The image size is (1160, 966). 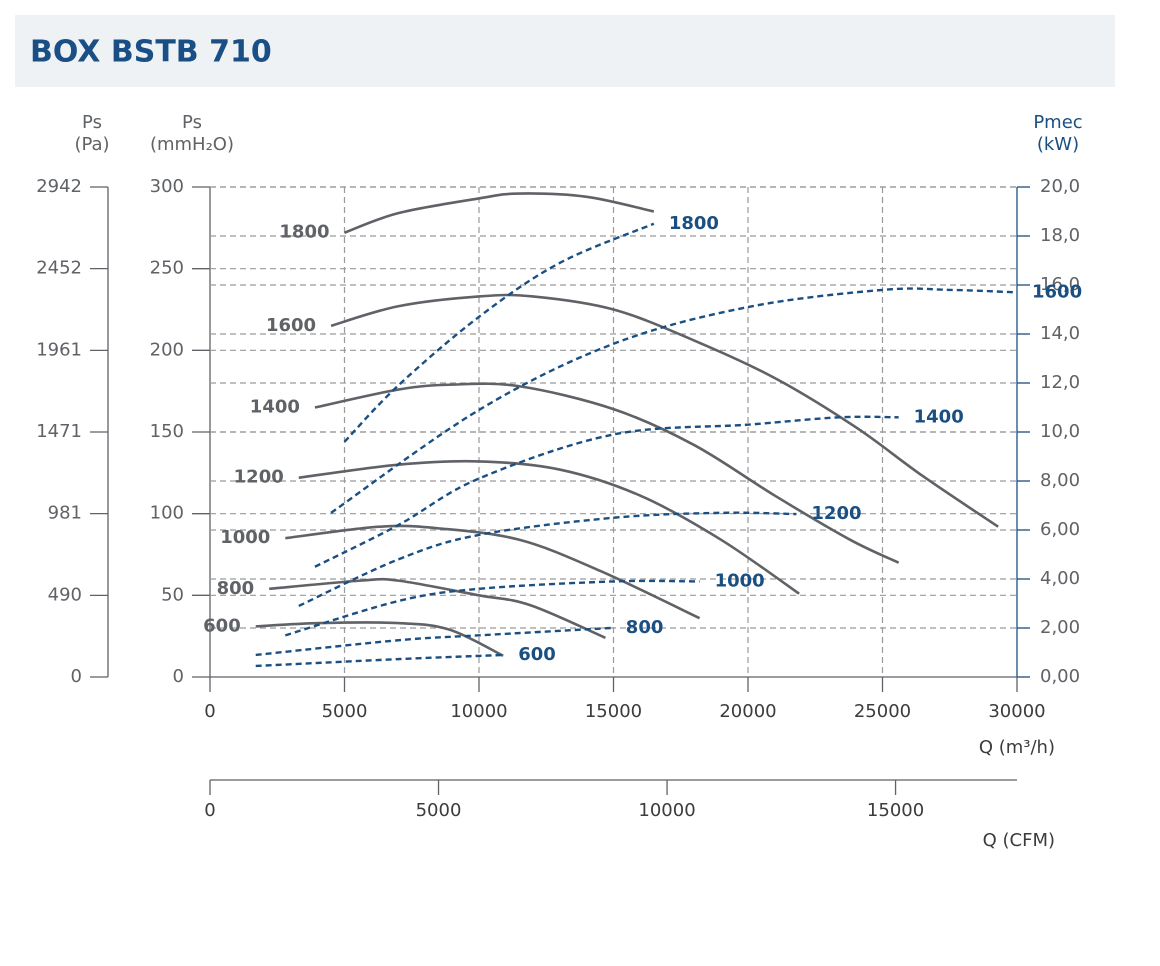 I want to click on y-tick-label: 490, so click(x=65, y=594).